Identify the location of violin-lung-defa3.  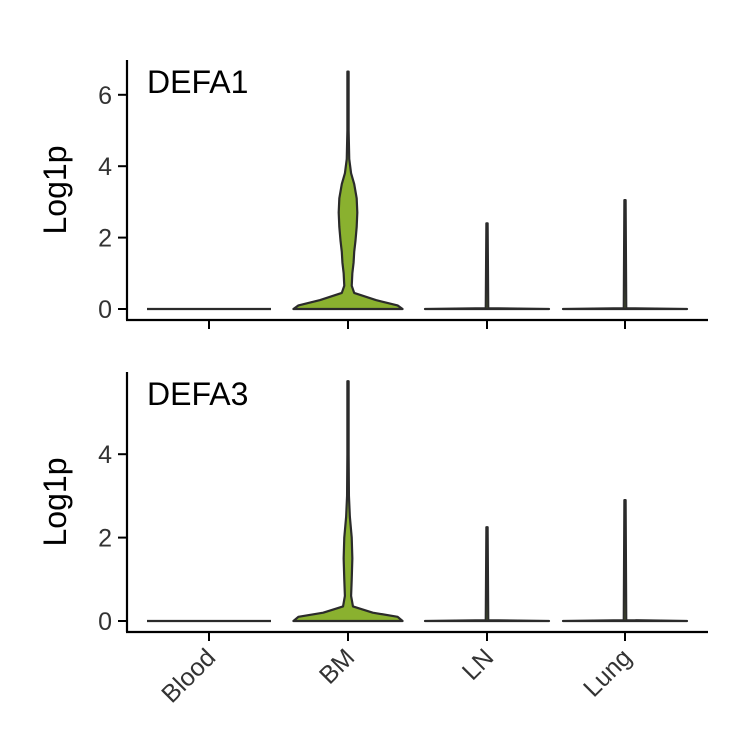
(625, 560).